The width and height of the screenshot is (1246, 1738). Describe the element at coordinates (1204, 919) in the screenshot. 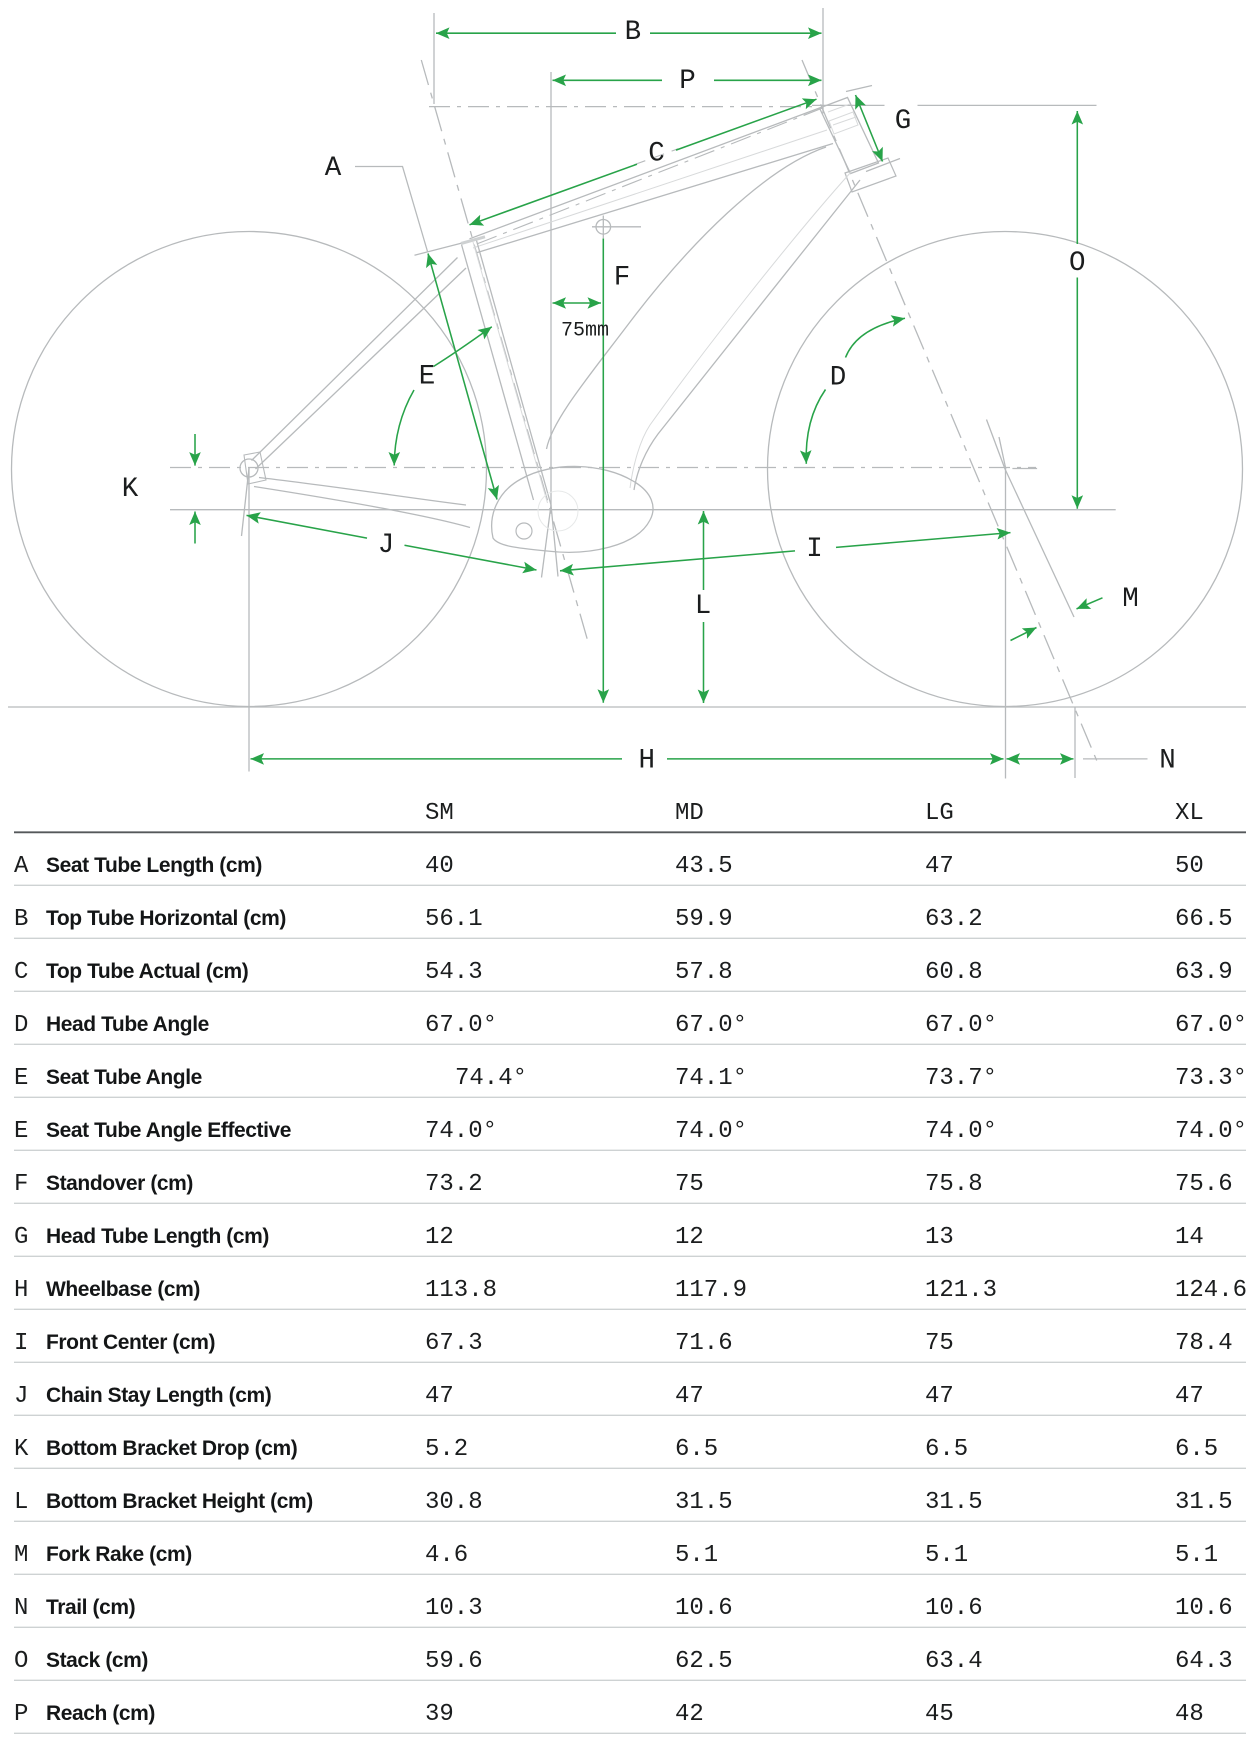

I see `svg-text: 66.5` at that location.